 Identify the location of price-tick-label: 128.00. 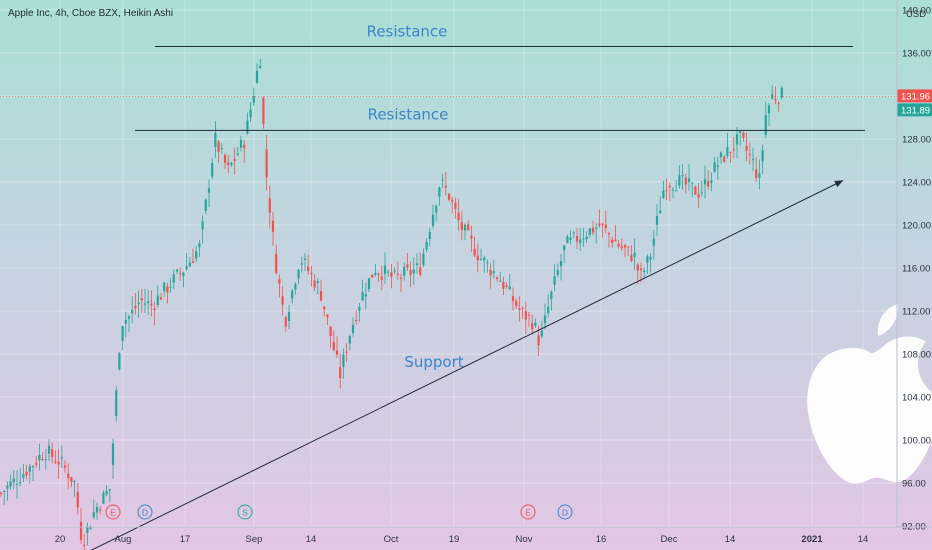
(916, 140).